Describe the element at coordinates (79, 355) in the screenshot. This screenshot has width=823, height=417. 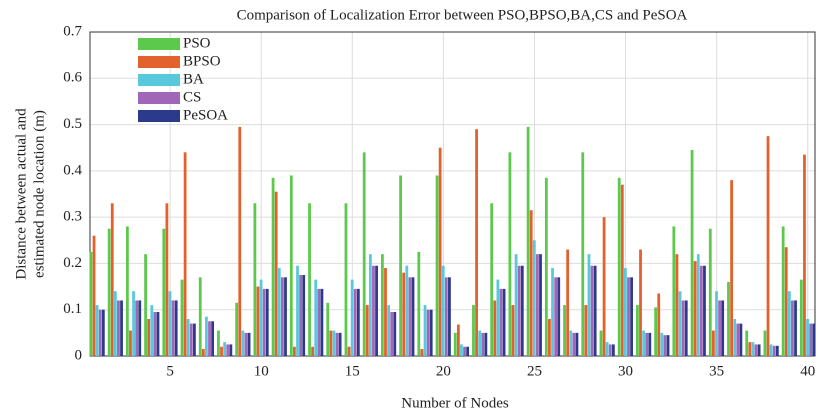
I see `y-tick-label: 0` at that location.